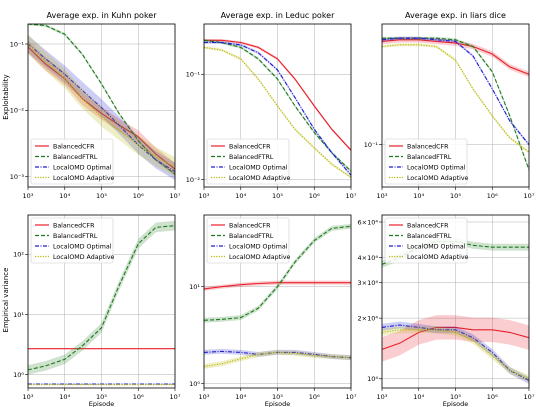  I want to click on chart-title: Average exp. in Leduc poker, so click(278, 15).